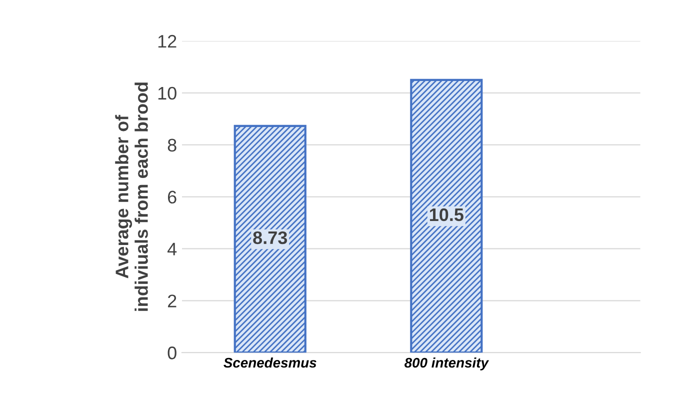 The image size is (674, 410). I want to click on y-tick-label: 12, so click(167, 41).